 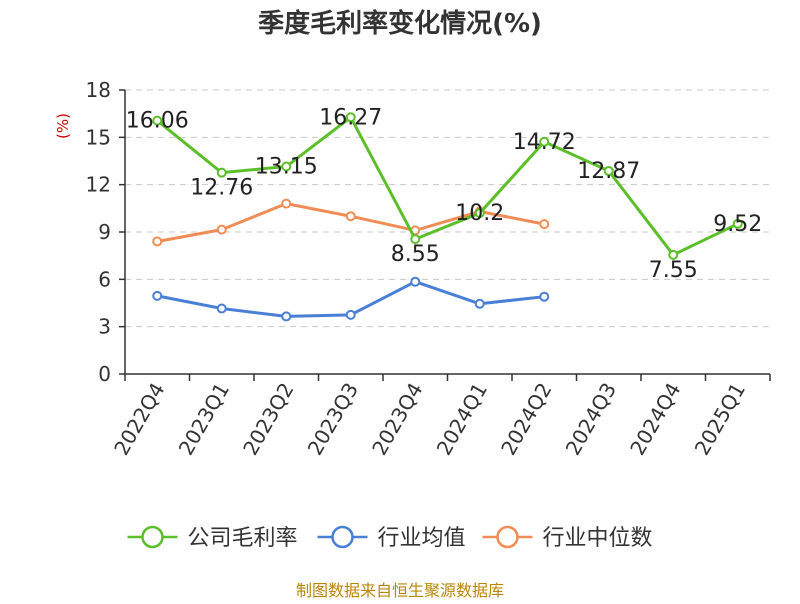 What do you see at coordinates (139, 419) in the screenshot?
I see `x-tick-label: 2022Q4` at bounding box center [139, 419].